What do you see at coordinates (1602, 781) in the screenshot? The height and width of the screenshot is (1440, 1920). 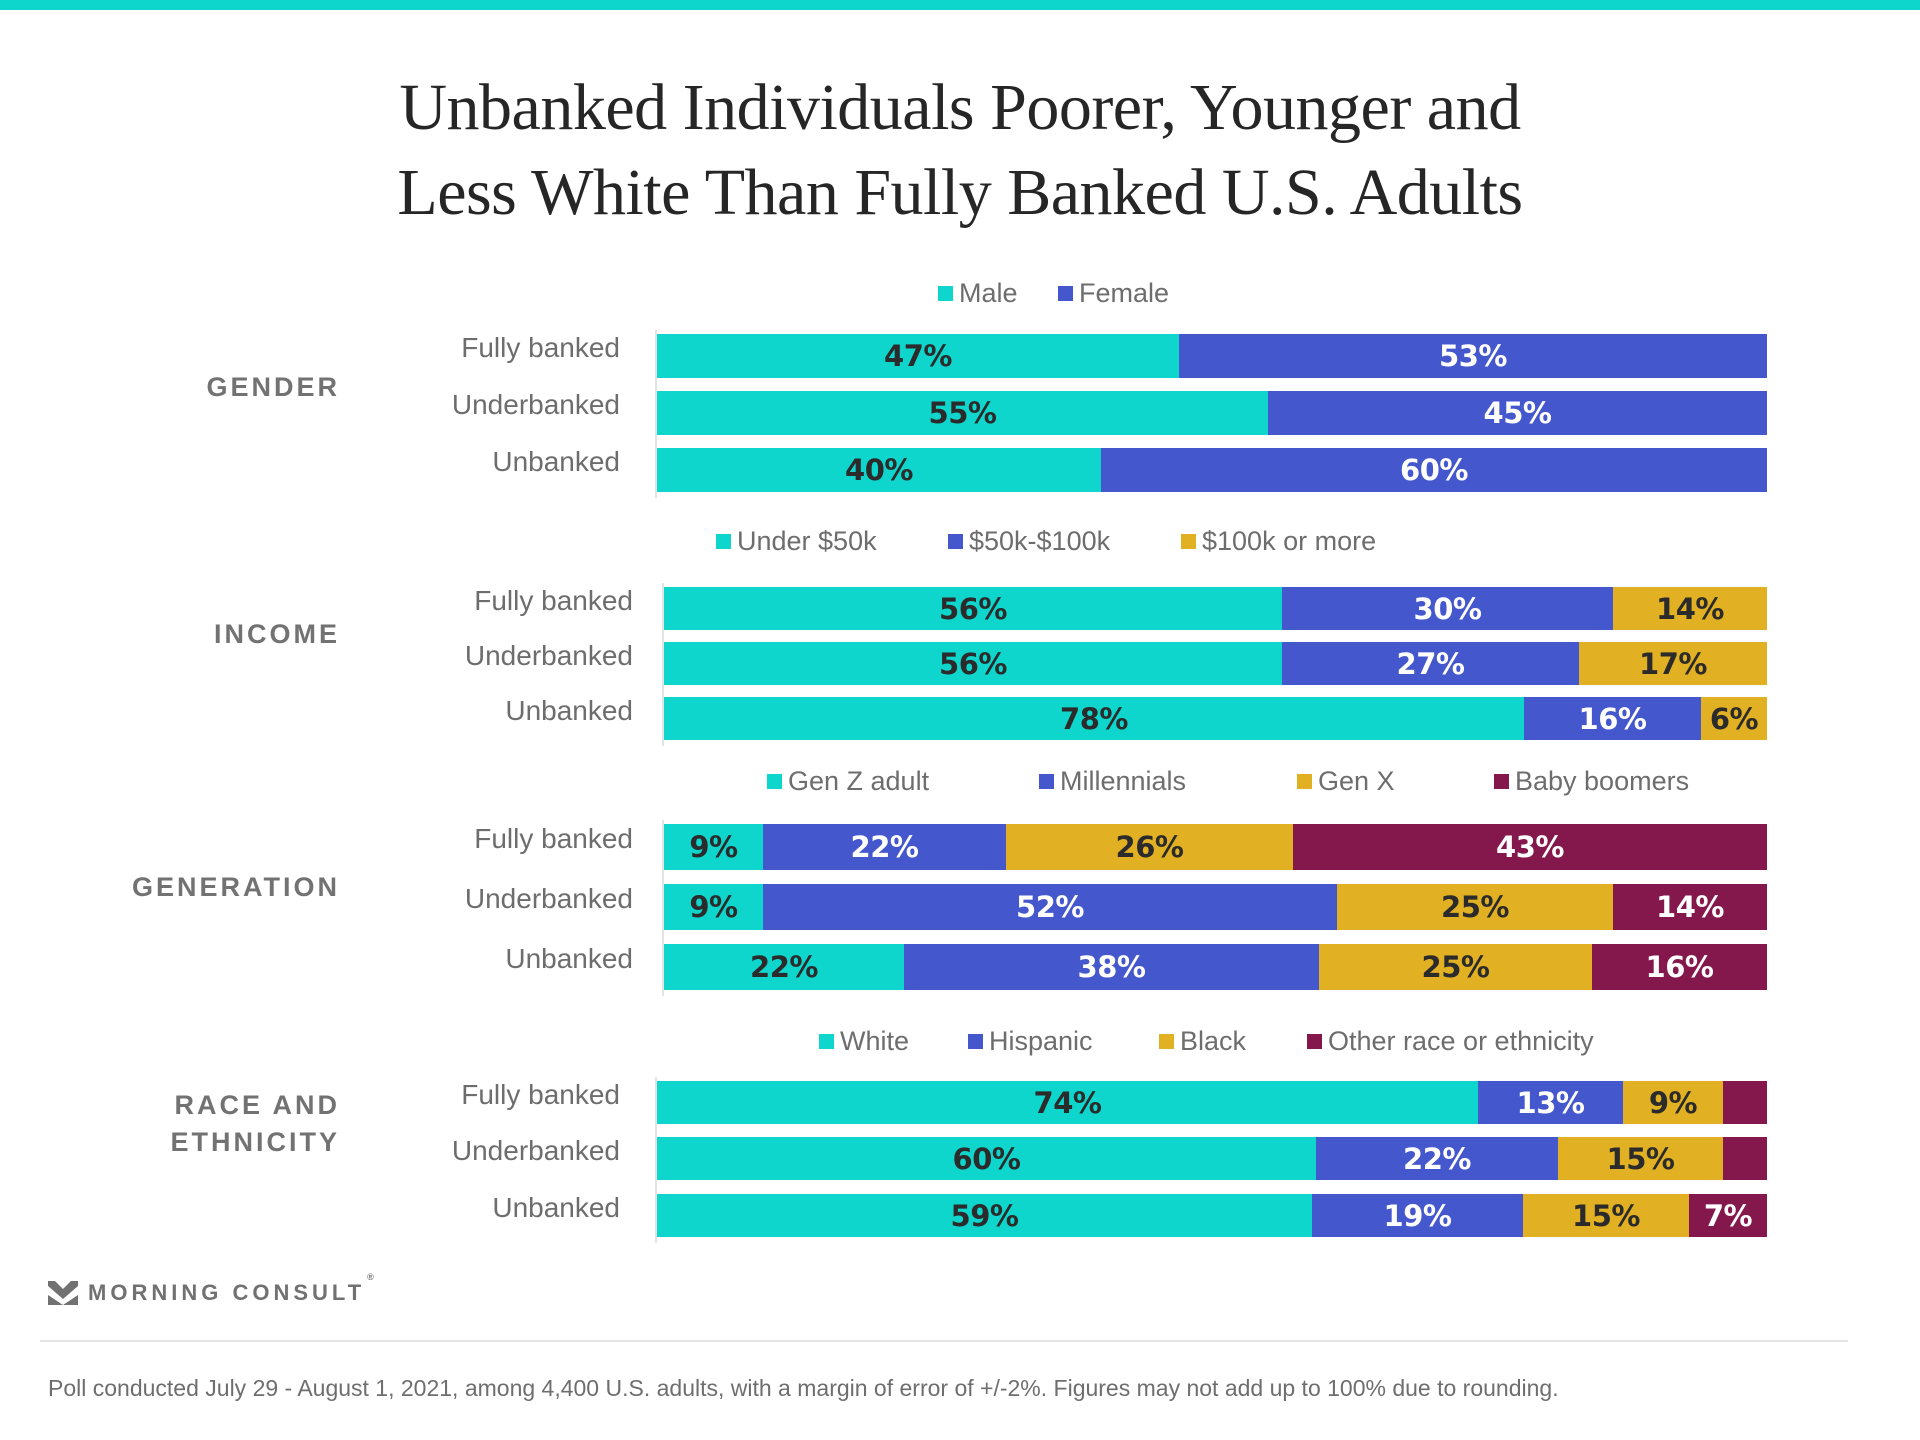 I see `legend-label: Baby boomers` at bounding box center [1602, 781].